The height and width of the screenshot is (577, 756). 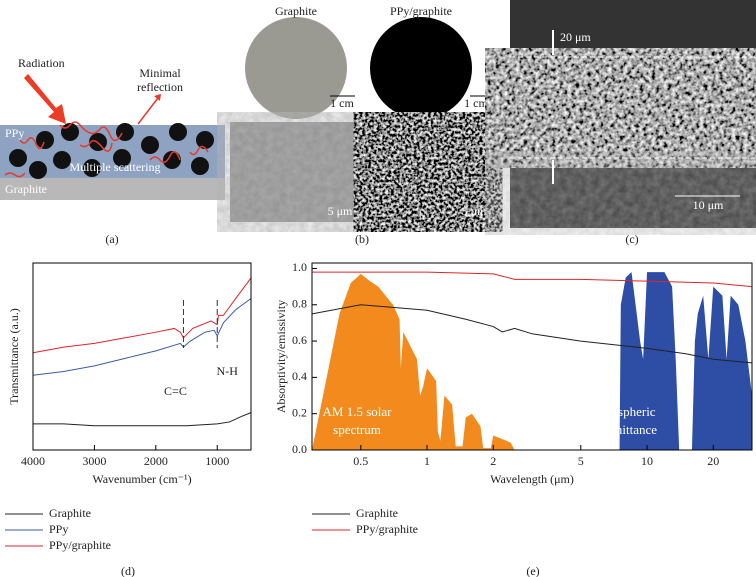 What do you see at coordinates (160, 73) in the screenshot?
I see `label: Minimal` at bounding box center [160, 73].